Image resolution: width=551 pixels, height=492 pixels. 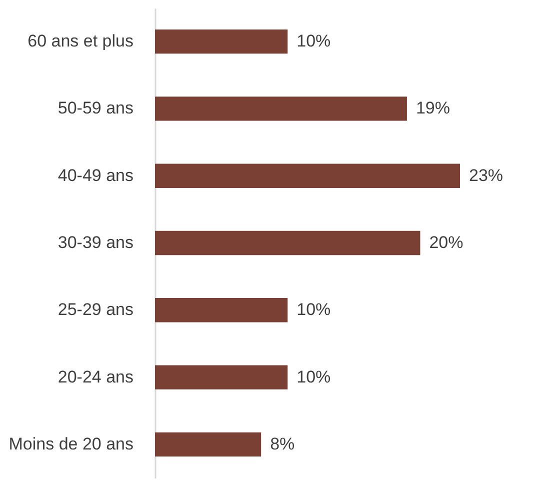 I want to click on y-tick-label: 50-59 ans, so click(x=96, y=108).